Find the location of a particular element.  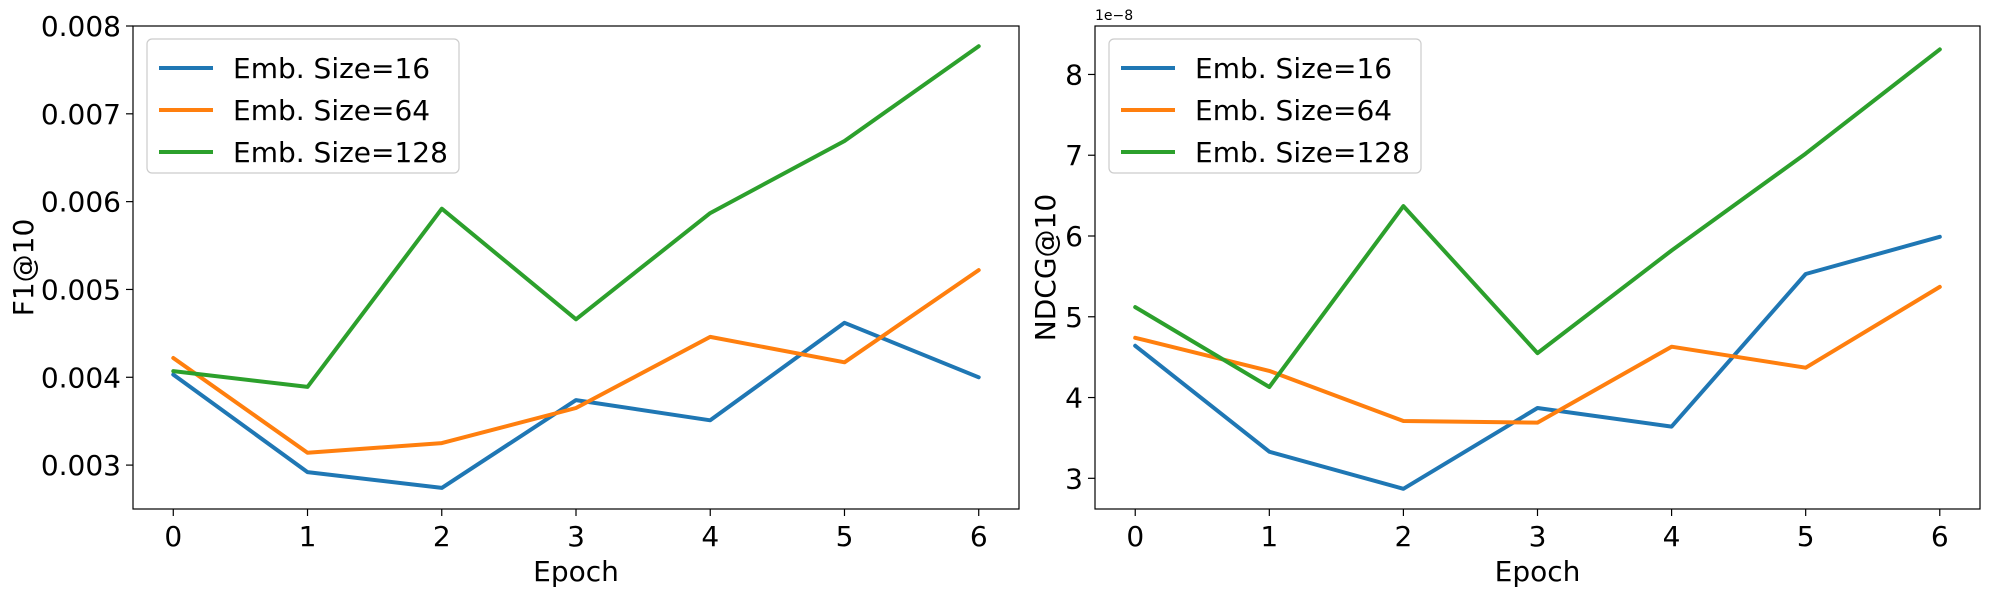

y-tick-label: 3 is located at coordinates (1074, 478).